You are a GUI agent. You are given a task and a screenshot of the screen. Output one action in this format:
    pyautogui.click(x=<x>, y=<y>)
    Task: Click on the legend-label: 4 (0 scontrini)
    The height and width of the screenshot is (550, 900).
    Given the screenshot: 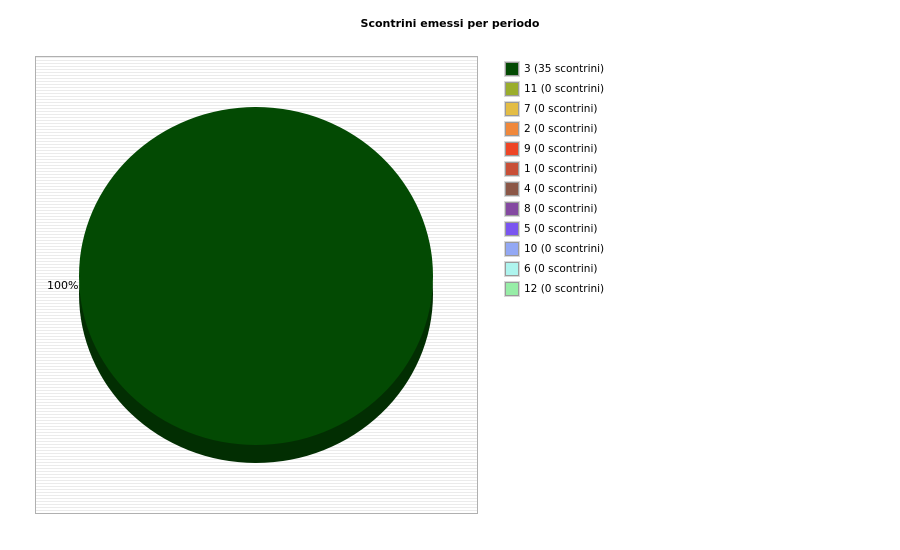 What is the action you would take?
    pyautogui.click(x=561, y=189)
    